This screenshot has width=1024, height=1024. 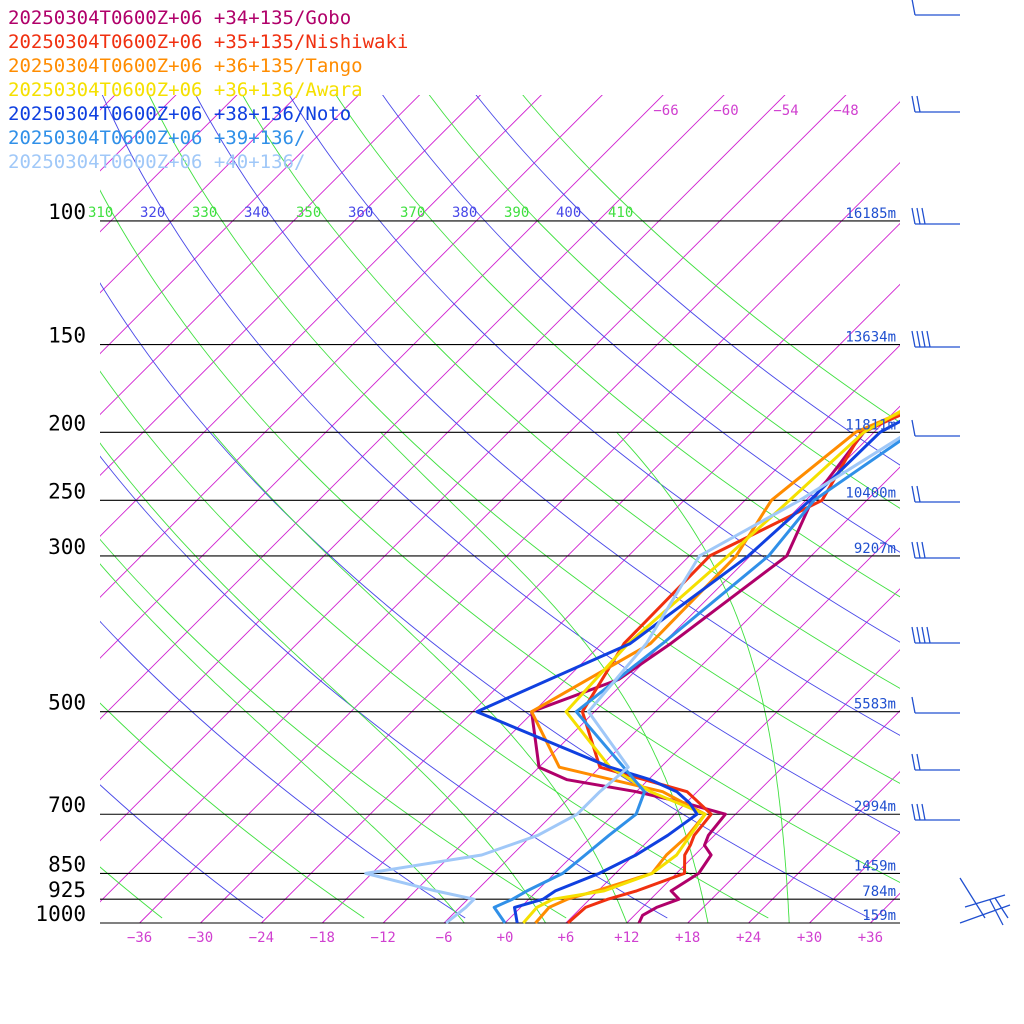 I want to click on height-label: 13634m, so click(x=870, y=338).